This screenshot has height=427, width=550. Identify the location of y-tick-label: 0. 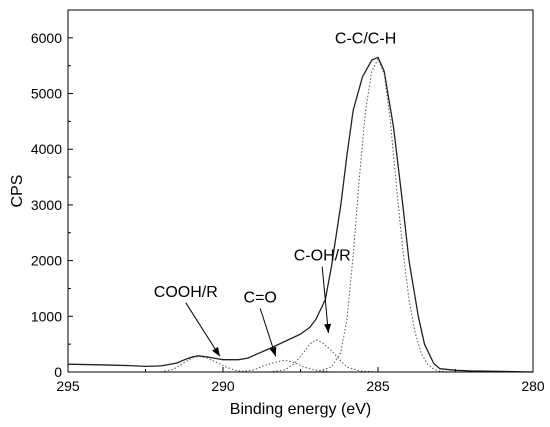
(58, 372).